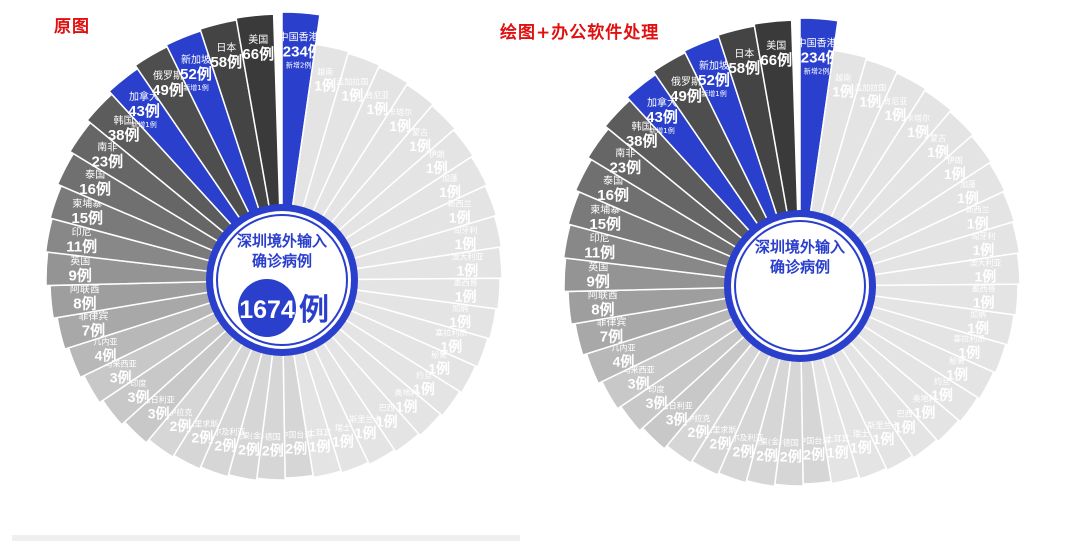 The width and height of the screenshot is (1070, 541). I want to click on slice-label: 加蓬, so click(968, 184).